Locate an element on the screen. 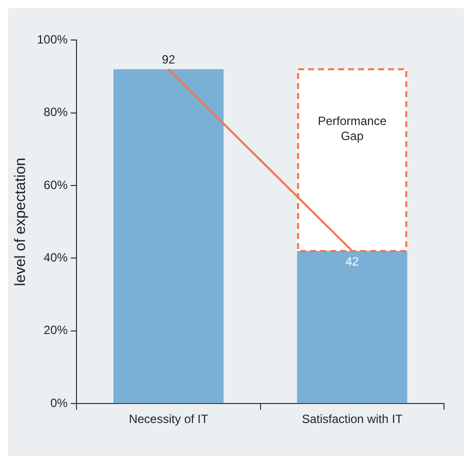 The image size is (472, 456). x-tick-label: Satisfaction with IT is located at coordinates (353, 419).